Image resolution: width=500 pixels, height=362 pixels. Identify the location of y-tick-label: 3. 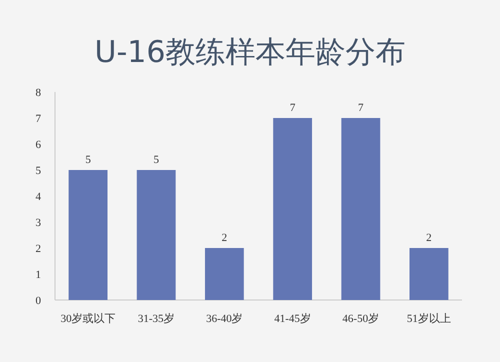
(39, 223).